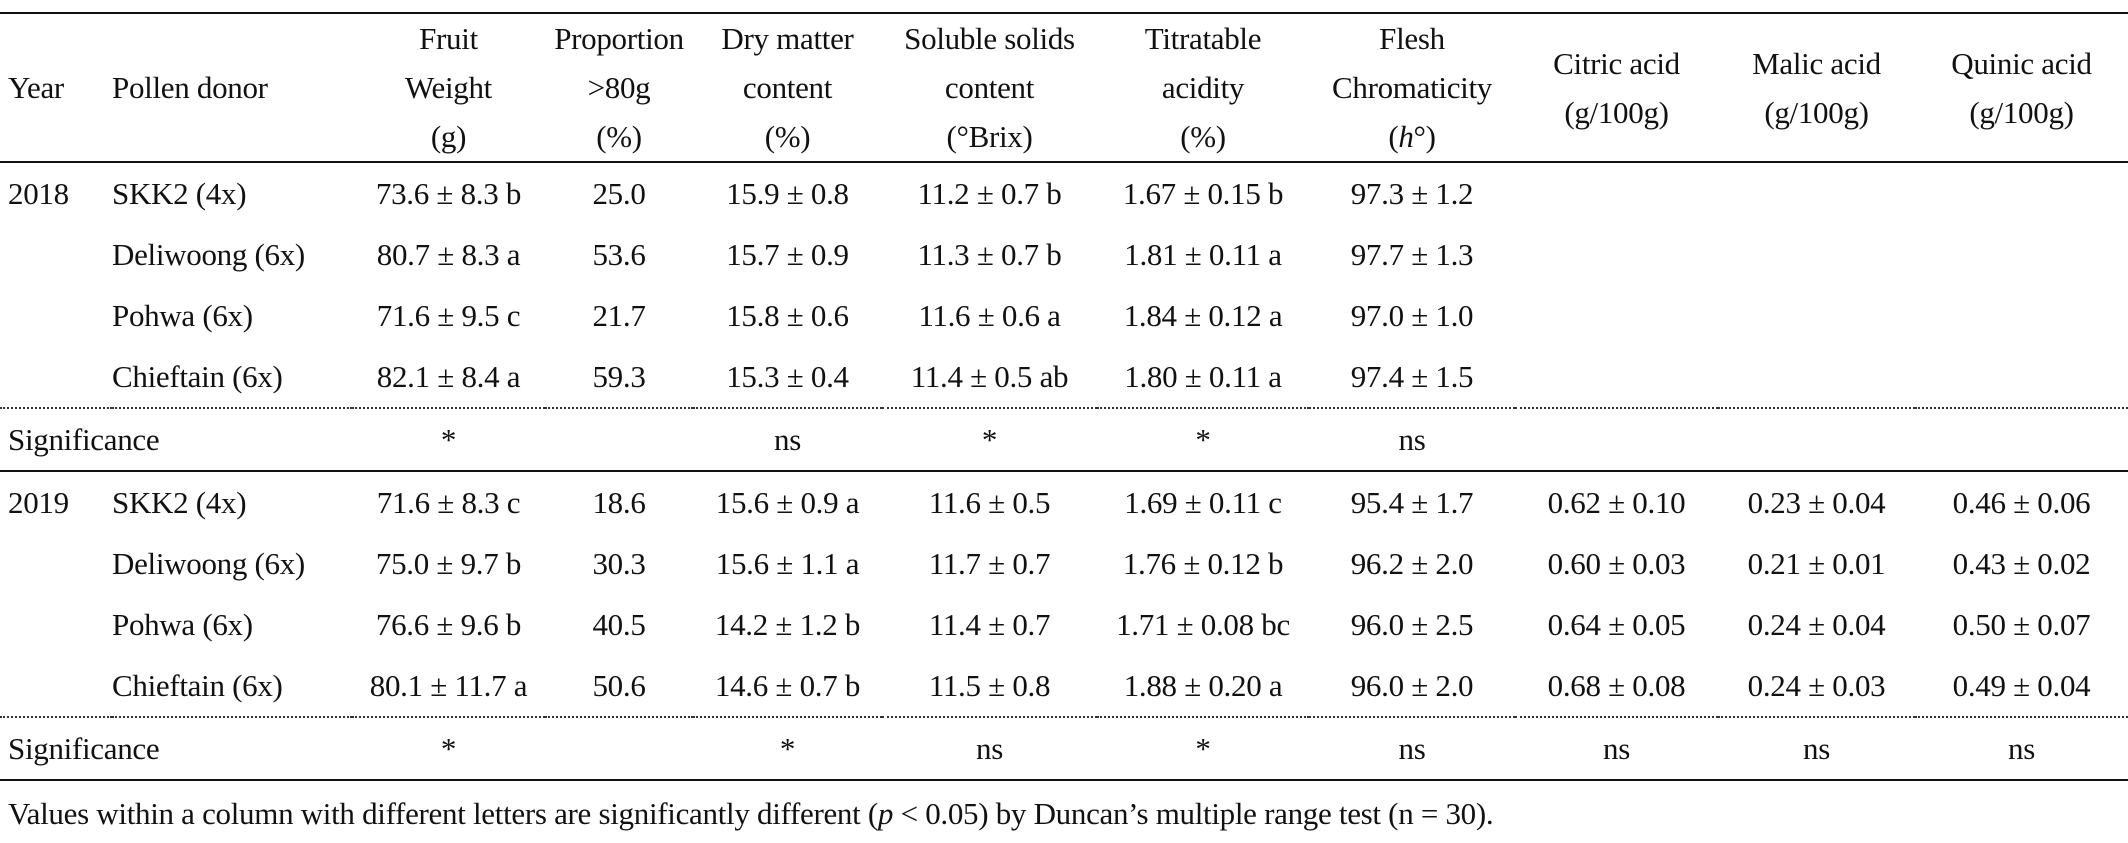 Image resolution: width=2128 pixels, height=843 pixels. Describe the element at coordinates (1616, 624) in the screenshot. I see `value-cell: 0.64 ± 0.05` at that location.